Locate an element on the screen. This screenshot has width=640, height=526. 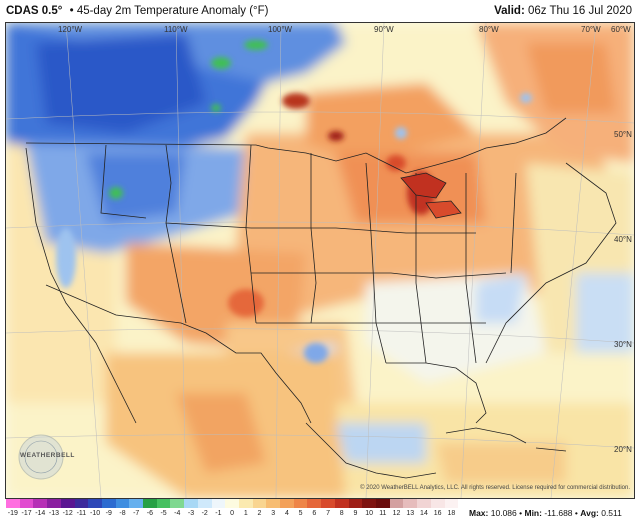
max-value: 10.086 is located at coordinates (503, 513).